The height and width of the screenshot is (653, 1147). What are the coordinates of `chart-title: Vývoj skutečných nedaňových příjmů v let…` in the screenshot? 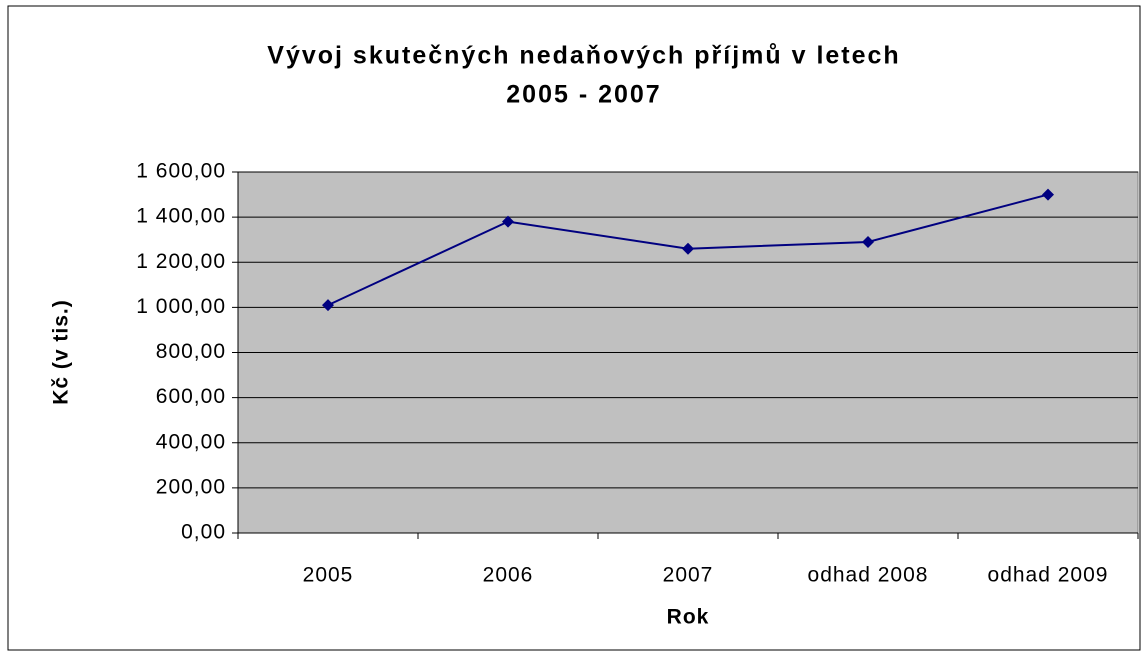 It's located at (583, 56).